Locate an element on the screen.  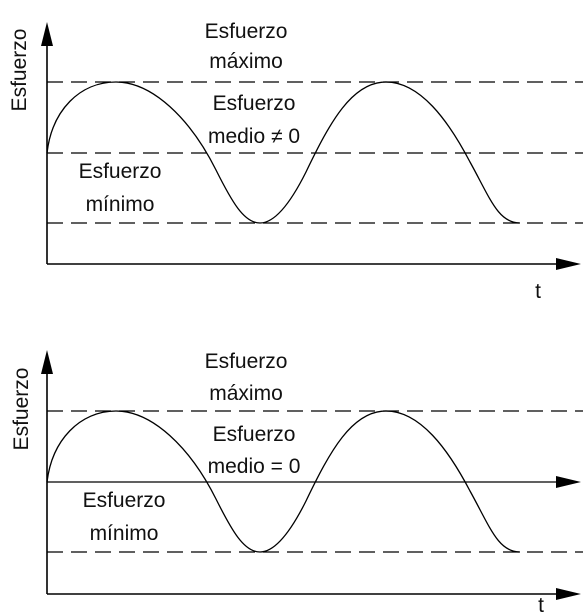
mean-stress-arrowhead is located at coordinates (568, 482).